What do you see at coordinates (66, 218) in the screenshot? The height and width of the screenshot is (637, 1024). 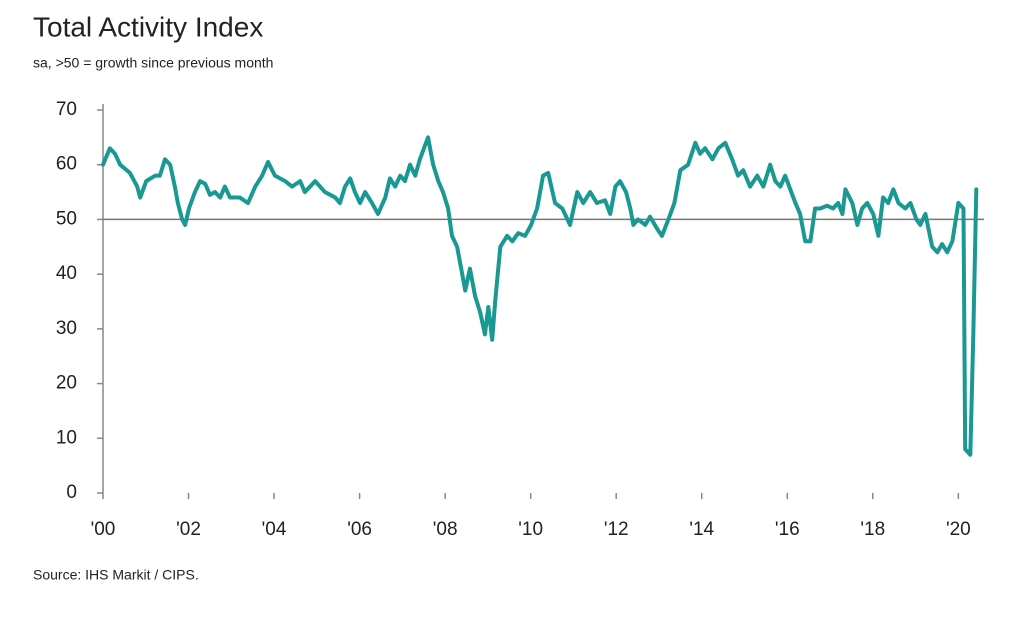 I see `y-tick-label: 50` at bounding box center [66, 218].